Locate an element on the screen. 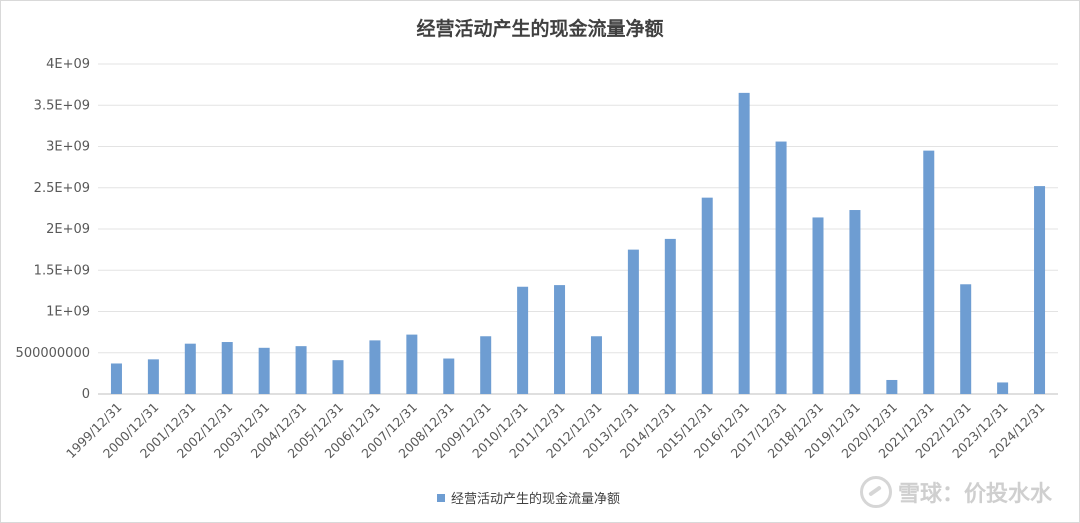 This screenshot has width=1080, height=523. y-tick-label: 3E+09 is located at coordinates (68, 147).